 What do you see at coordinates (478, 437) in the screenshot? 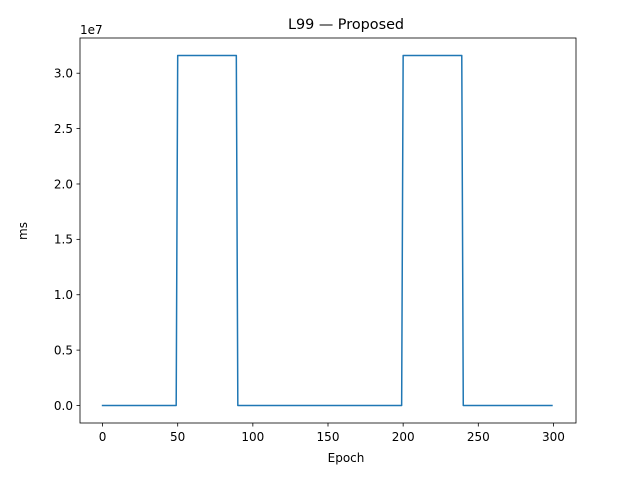
I see `x-tick-label: 250` at bounding box center [478, 437].